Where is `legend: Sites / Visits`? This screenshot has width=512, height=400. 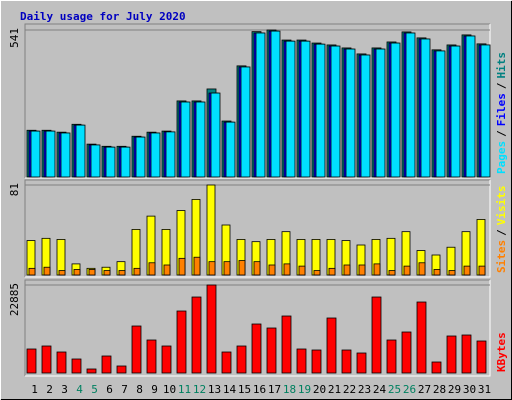
legend: Sites / Visits is located at coordinates (501, 230).